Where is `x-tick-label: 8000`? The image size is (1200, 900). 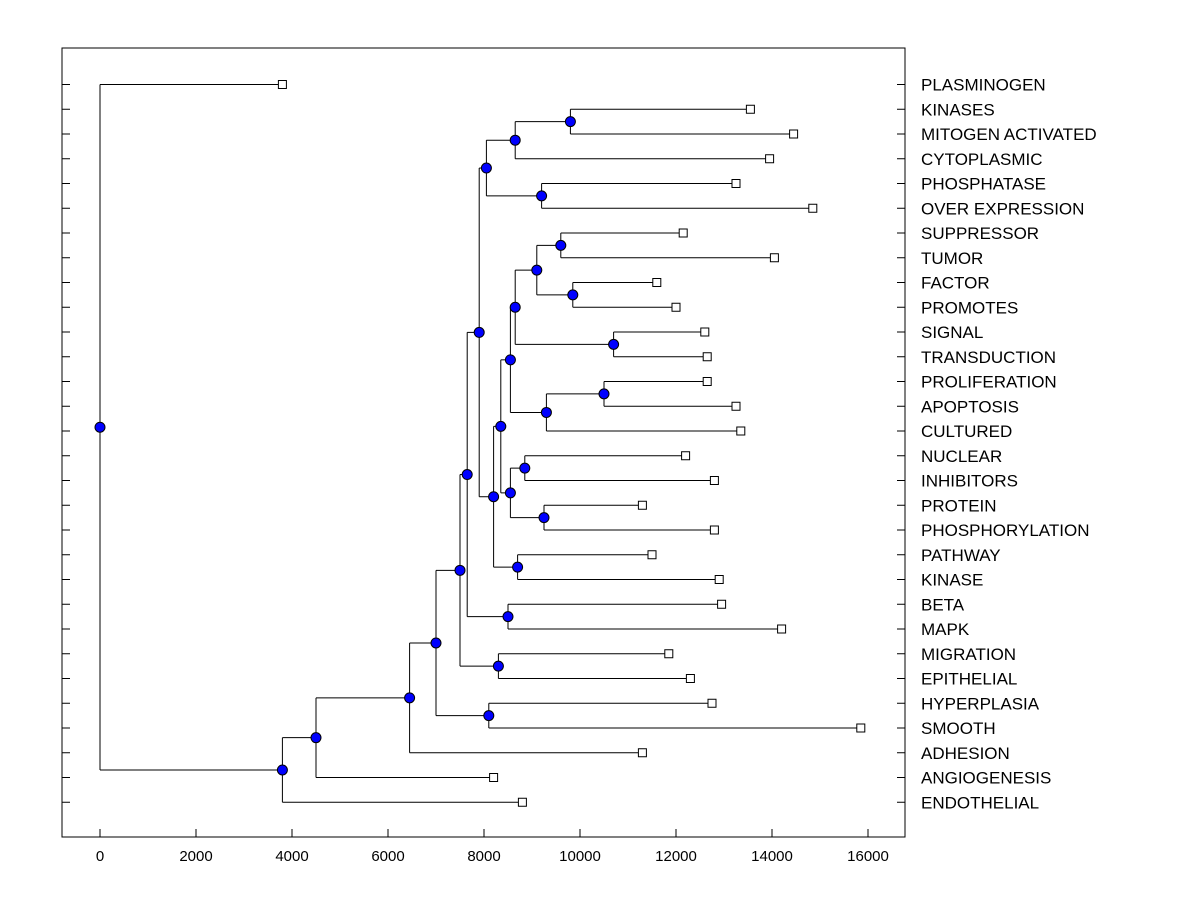
x-tick-label: 8000 is located at coordinates (483, 856).